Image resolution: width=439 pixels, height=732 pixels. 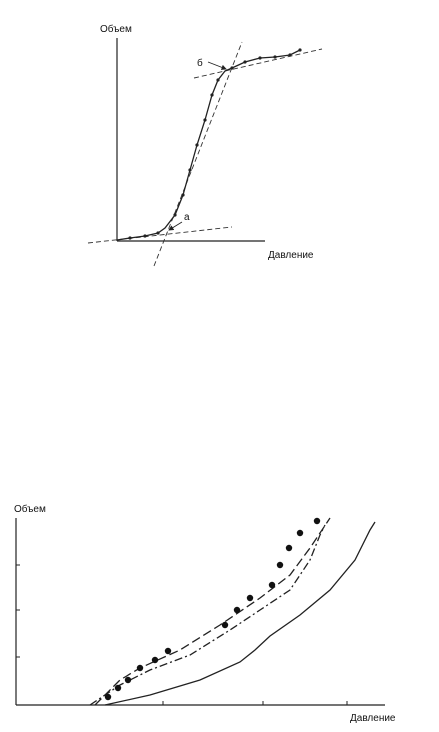 What do you see at coordinates (198, 154) in the screenshot?
I see `tangent-steep` at bounding box center [198, 154].